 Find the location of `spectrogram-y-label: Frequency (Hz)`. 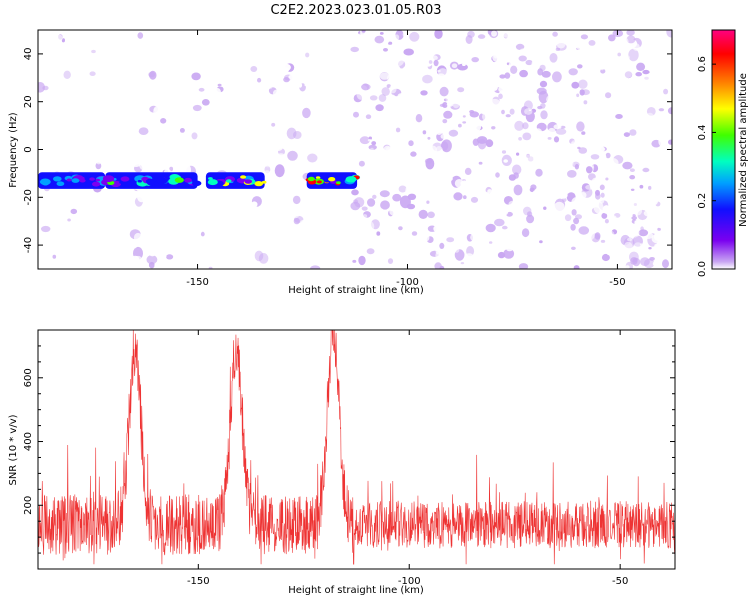

spectrogram-y-label: Frequency (Hz) is located at coordinates (13, 150).